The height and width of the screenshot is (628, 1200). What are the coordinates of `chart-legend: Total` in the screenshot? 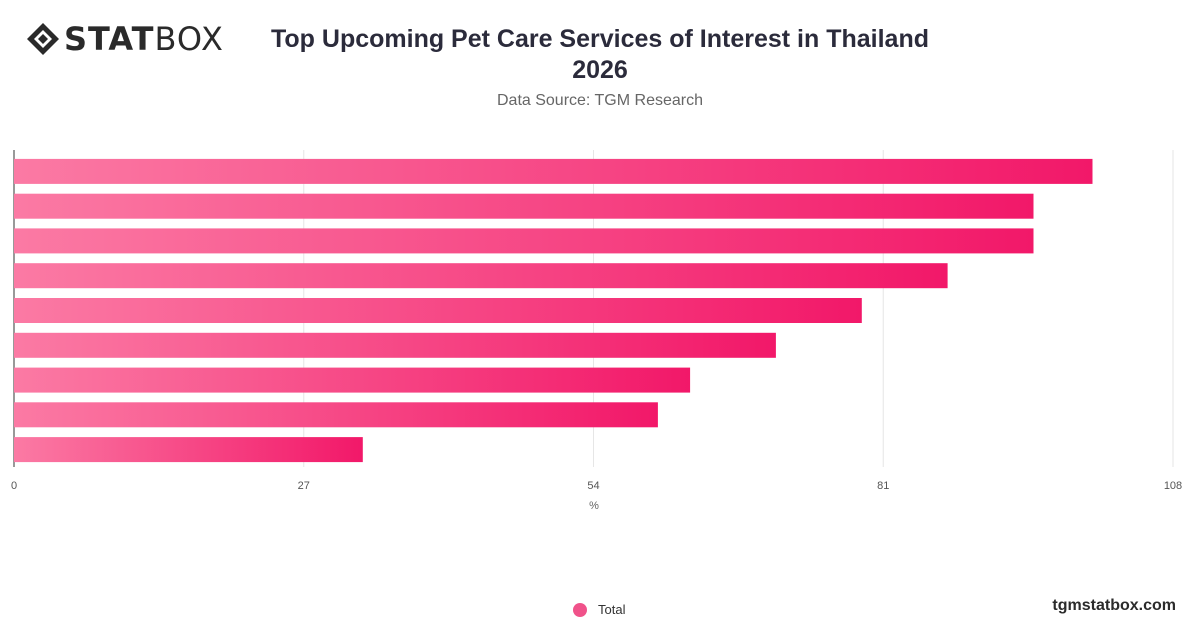 It's located at (599, 609).